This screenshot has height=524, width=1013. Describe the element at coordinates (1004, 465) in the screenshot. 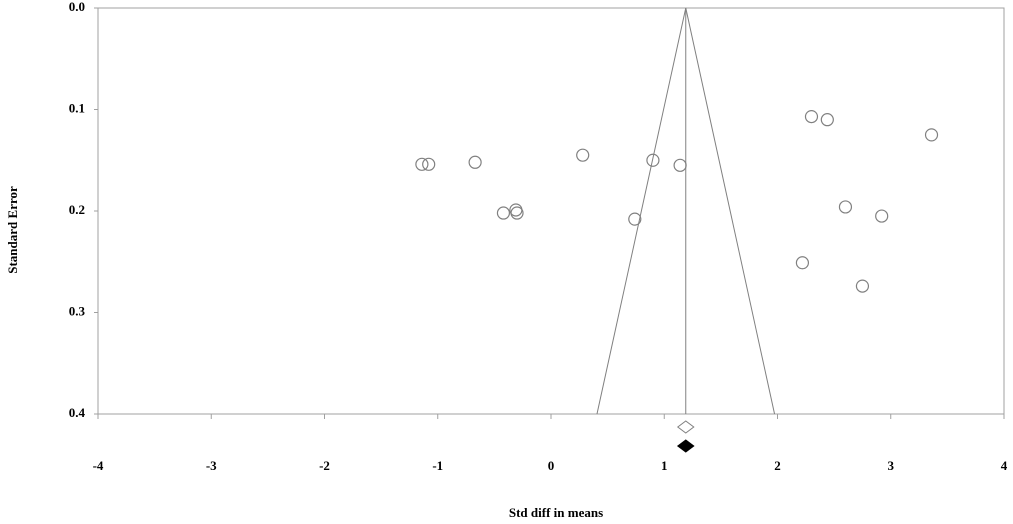

I see `x-tick-label: 4` at that location.